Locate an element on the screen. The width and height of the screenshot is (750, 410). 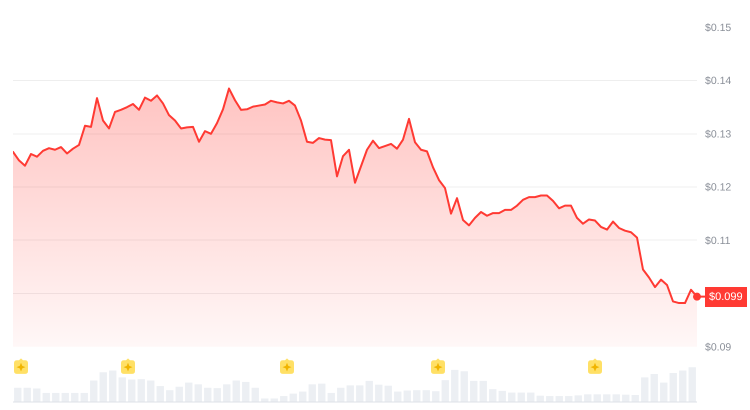
y-tick-label: $0.11 is located at coordinates (718, 240).